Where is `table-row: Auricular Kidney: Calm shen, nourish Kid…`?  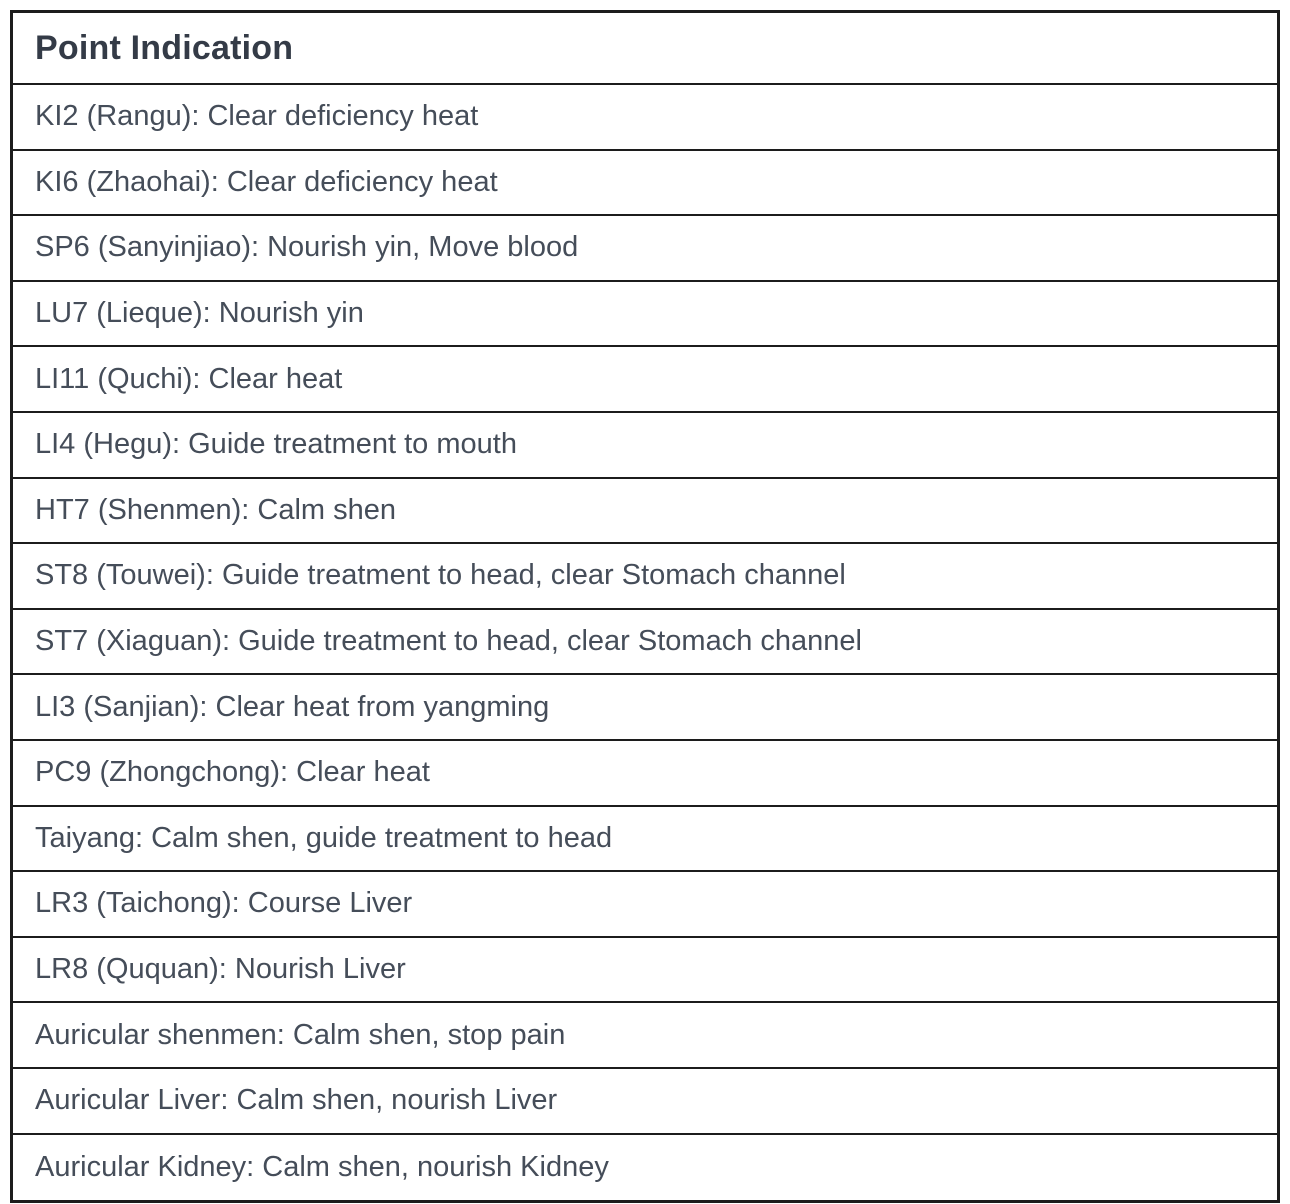 table-row: Auricular Kidney: Calm shen, nourish Kid… is located at coordinates (322, 1166).